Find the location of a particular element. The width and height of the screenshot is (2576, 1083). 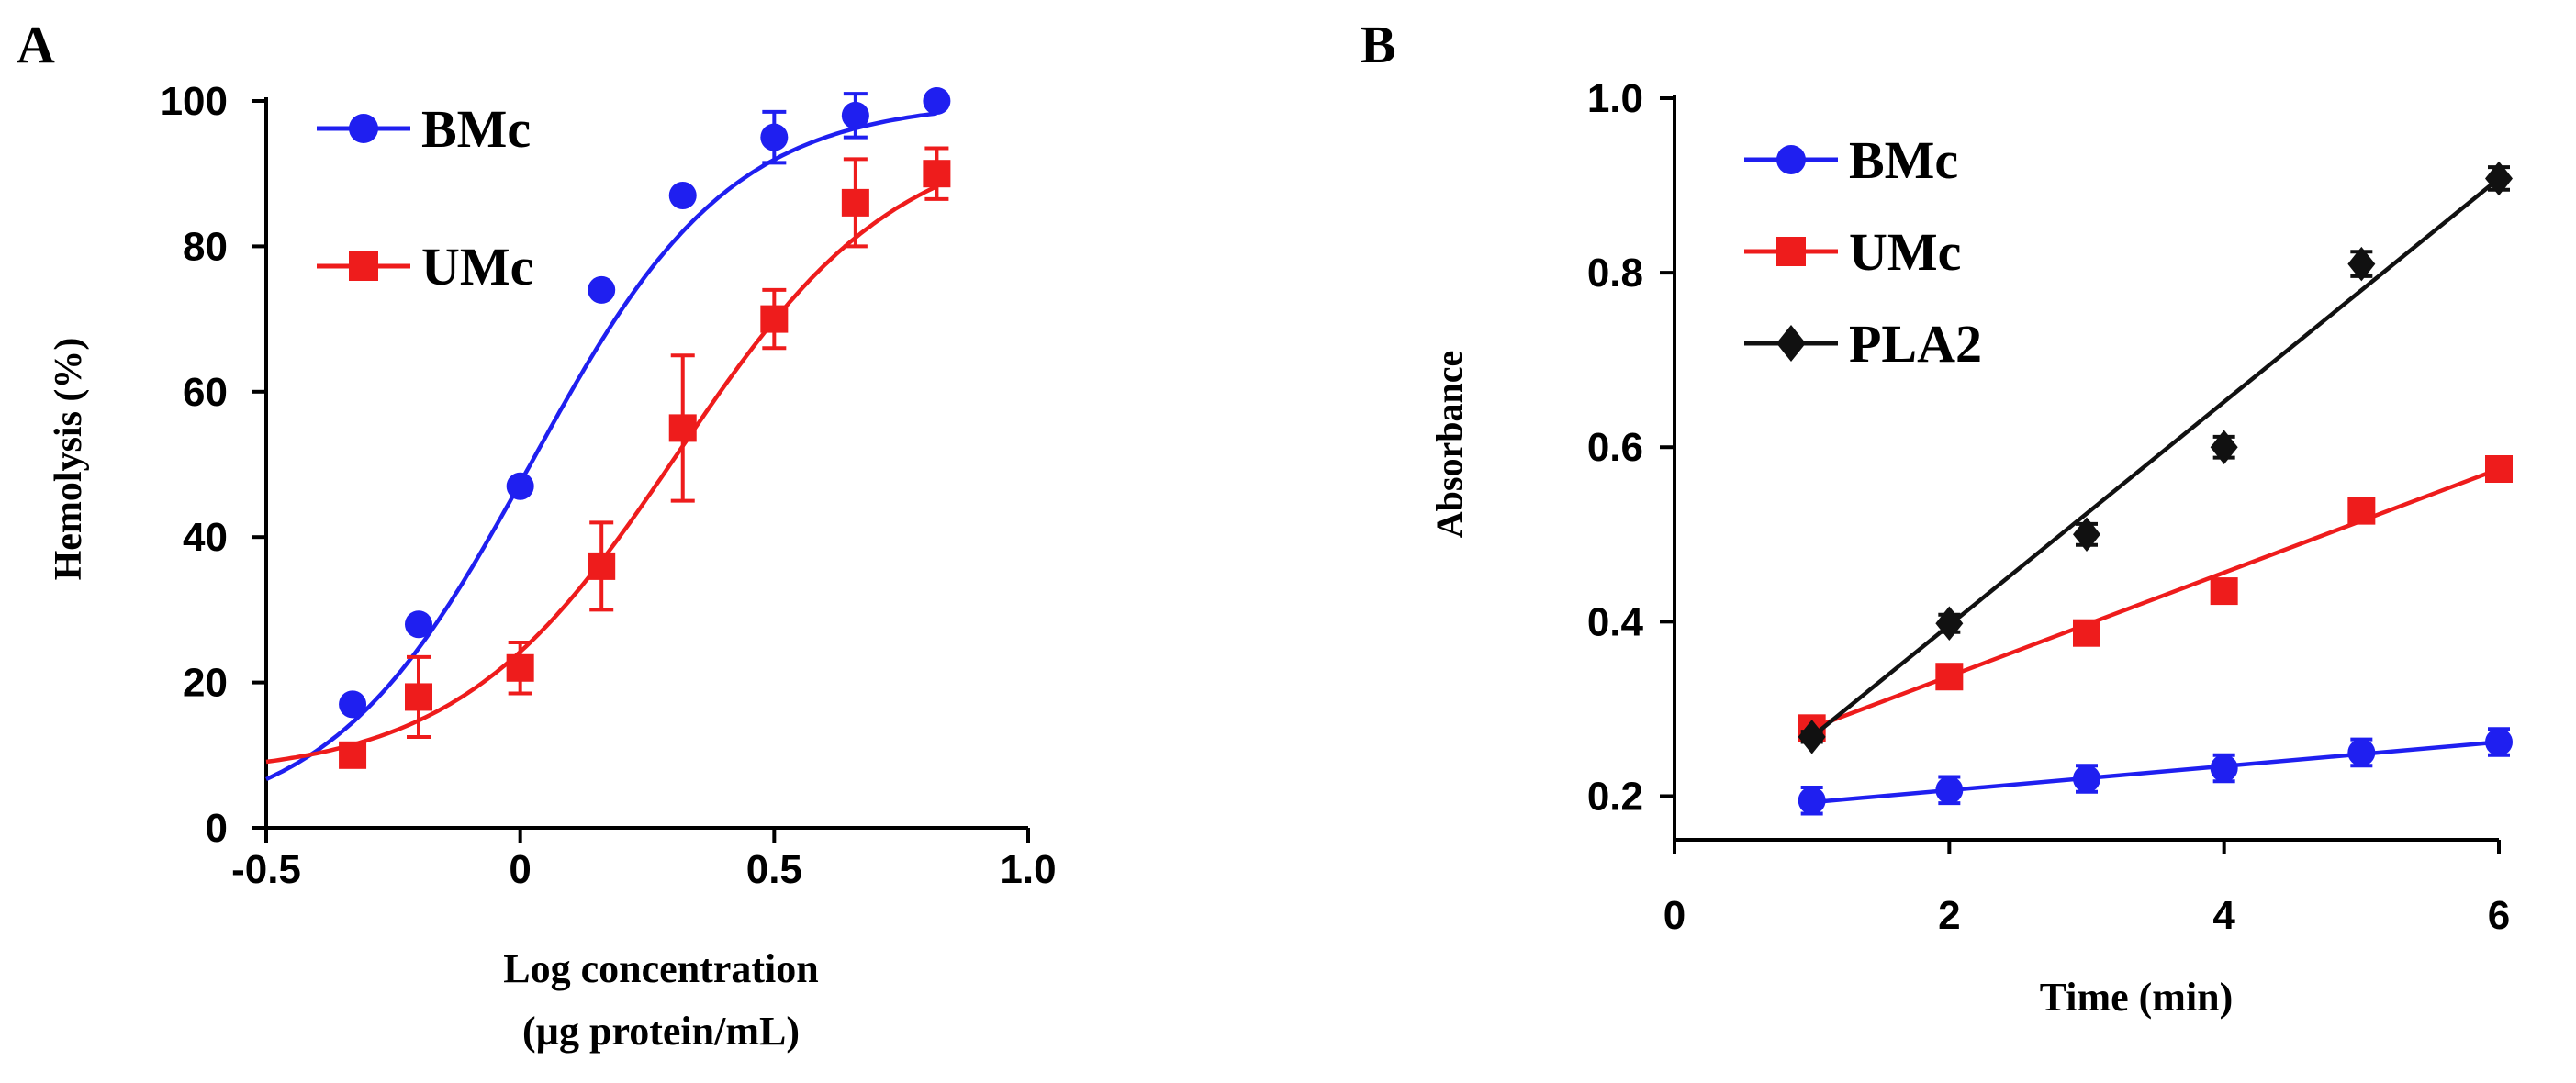

panel-b-x-axis-label: Time (min) is located at coordinates (2137, 997).